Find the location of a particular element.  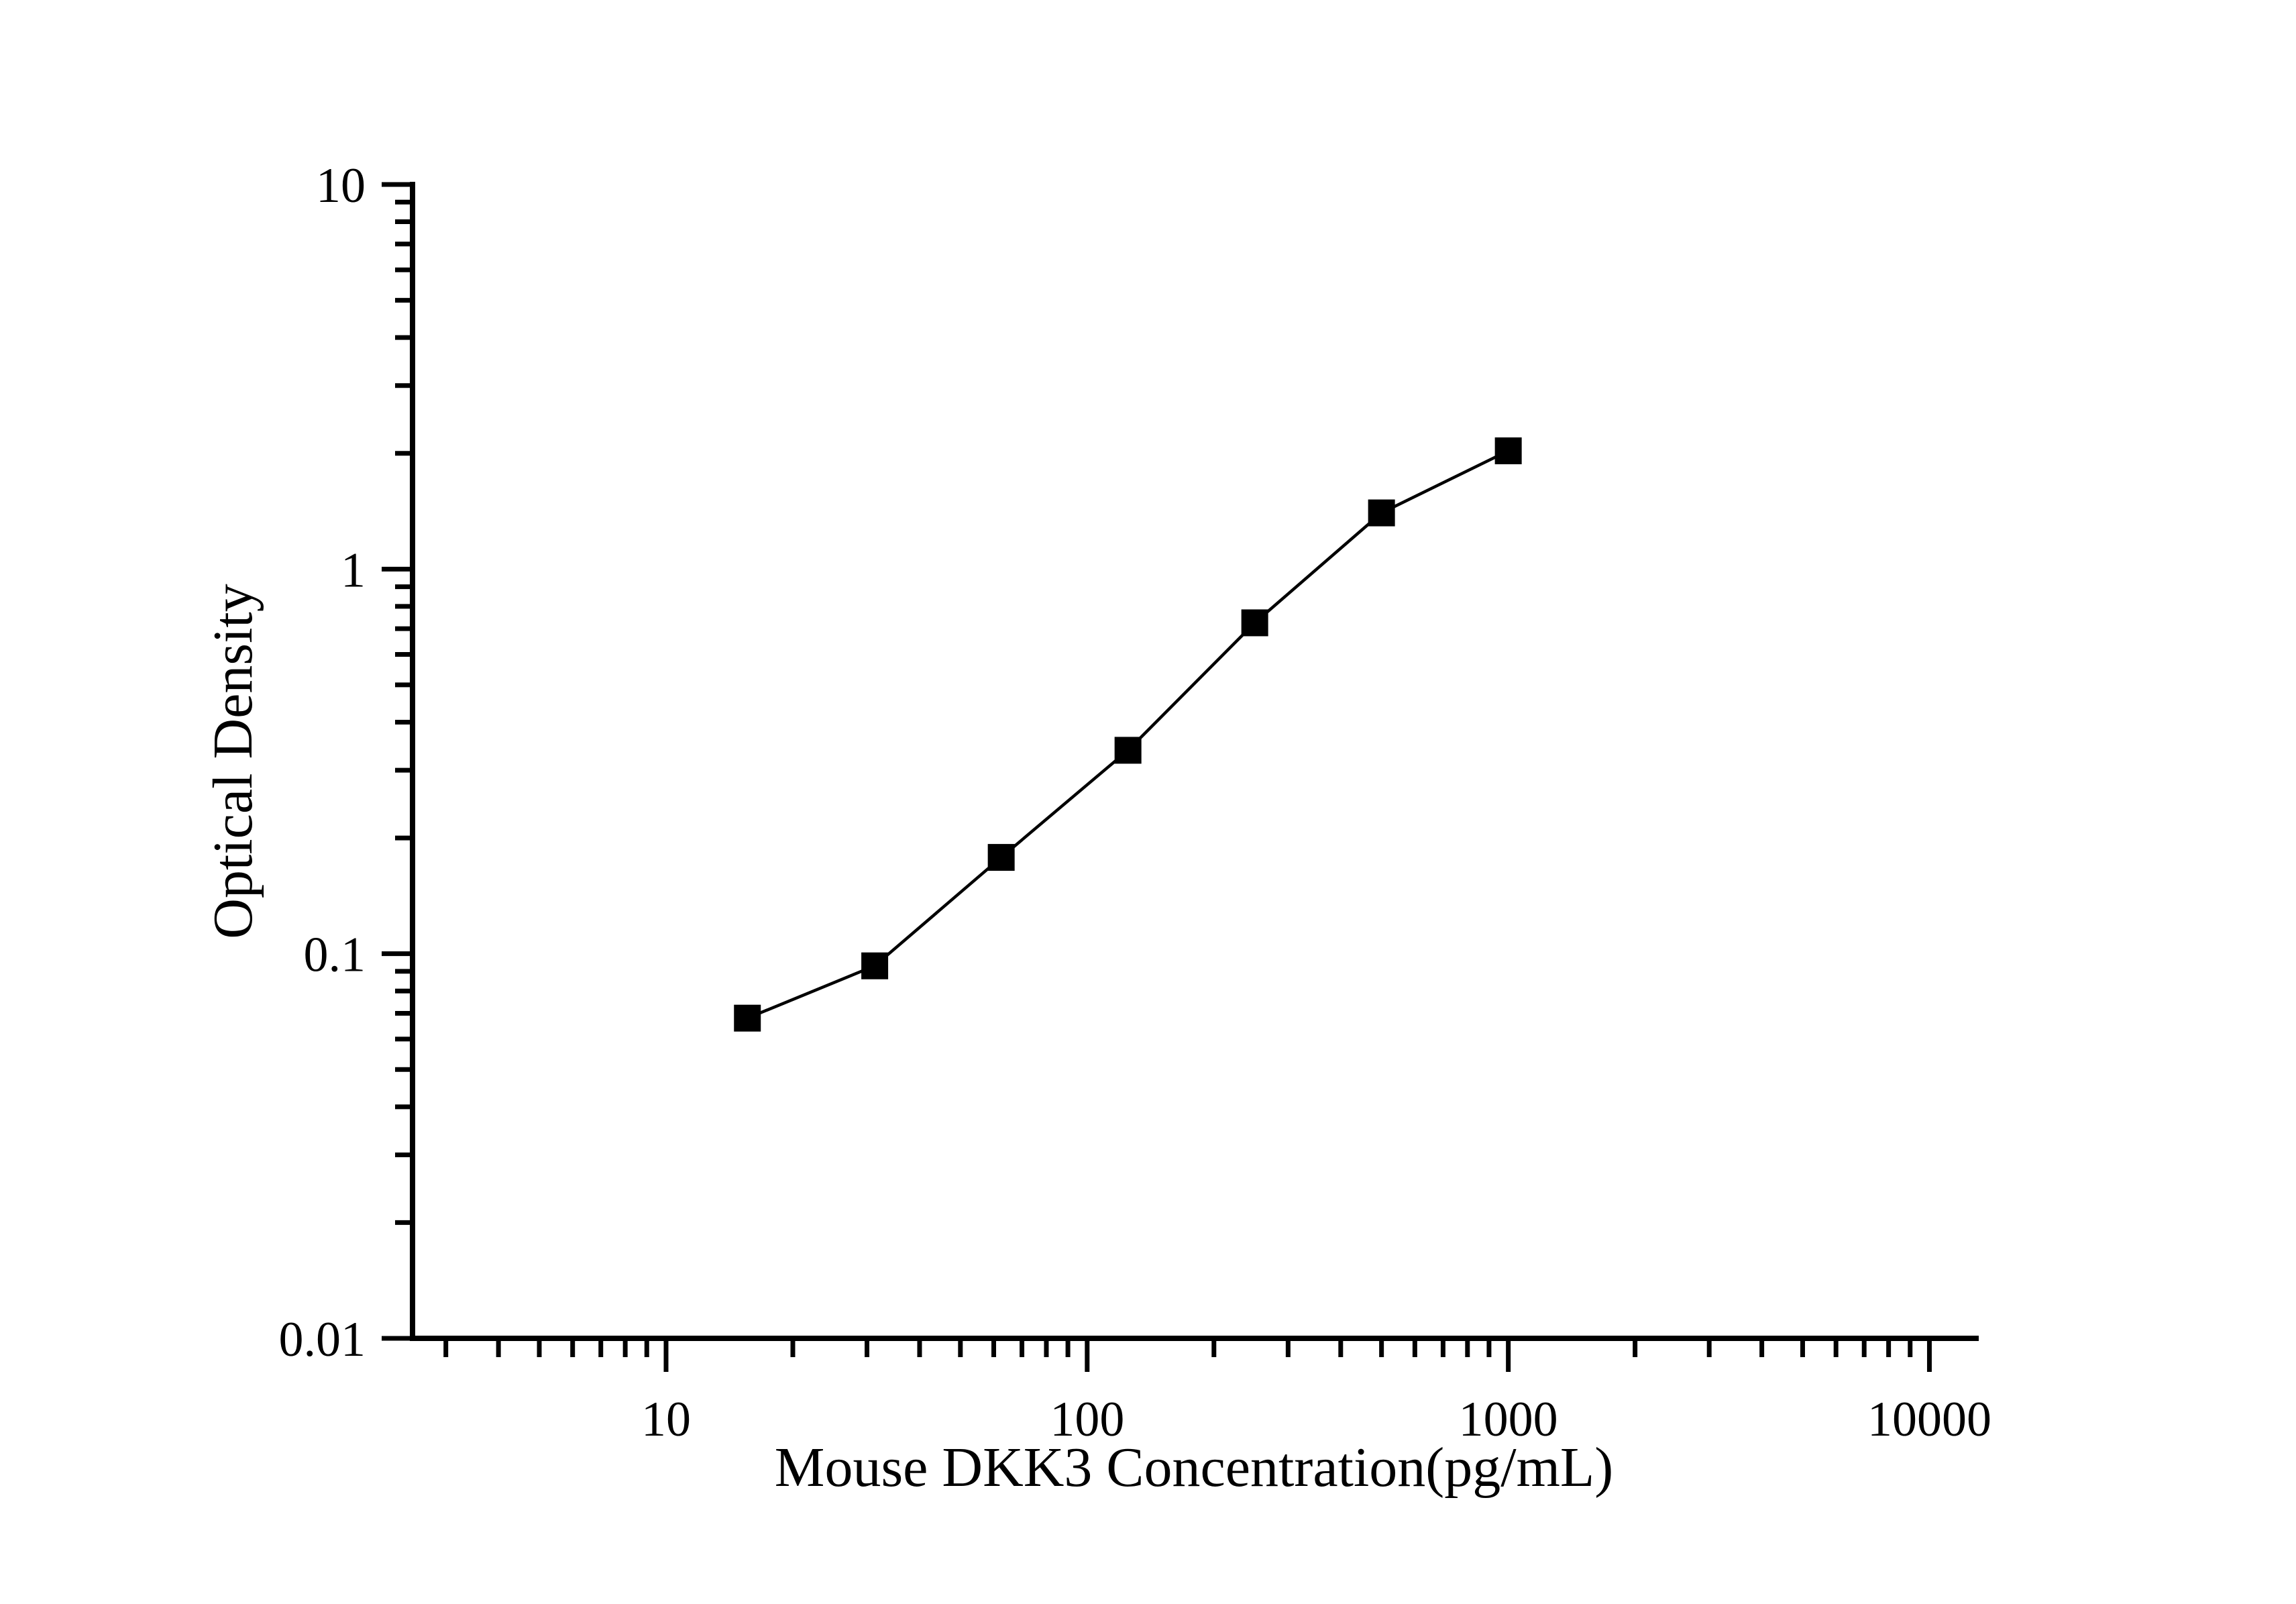

data-series is located at coordinates (1128, 734).